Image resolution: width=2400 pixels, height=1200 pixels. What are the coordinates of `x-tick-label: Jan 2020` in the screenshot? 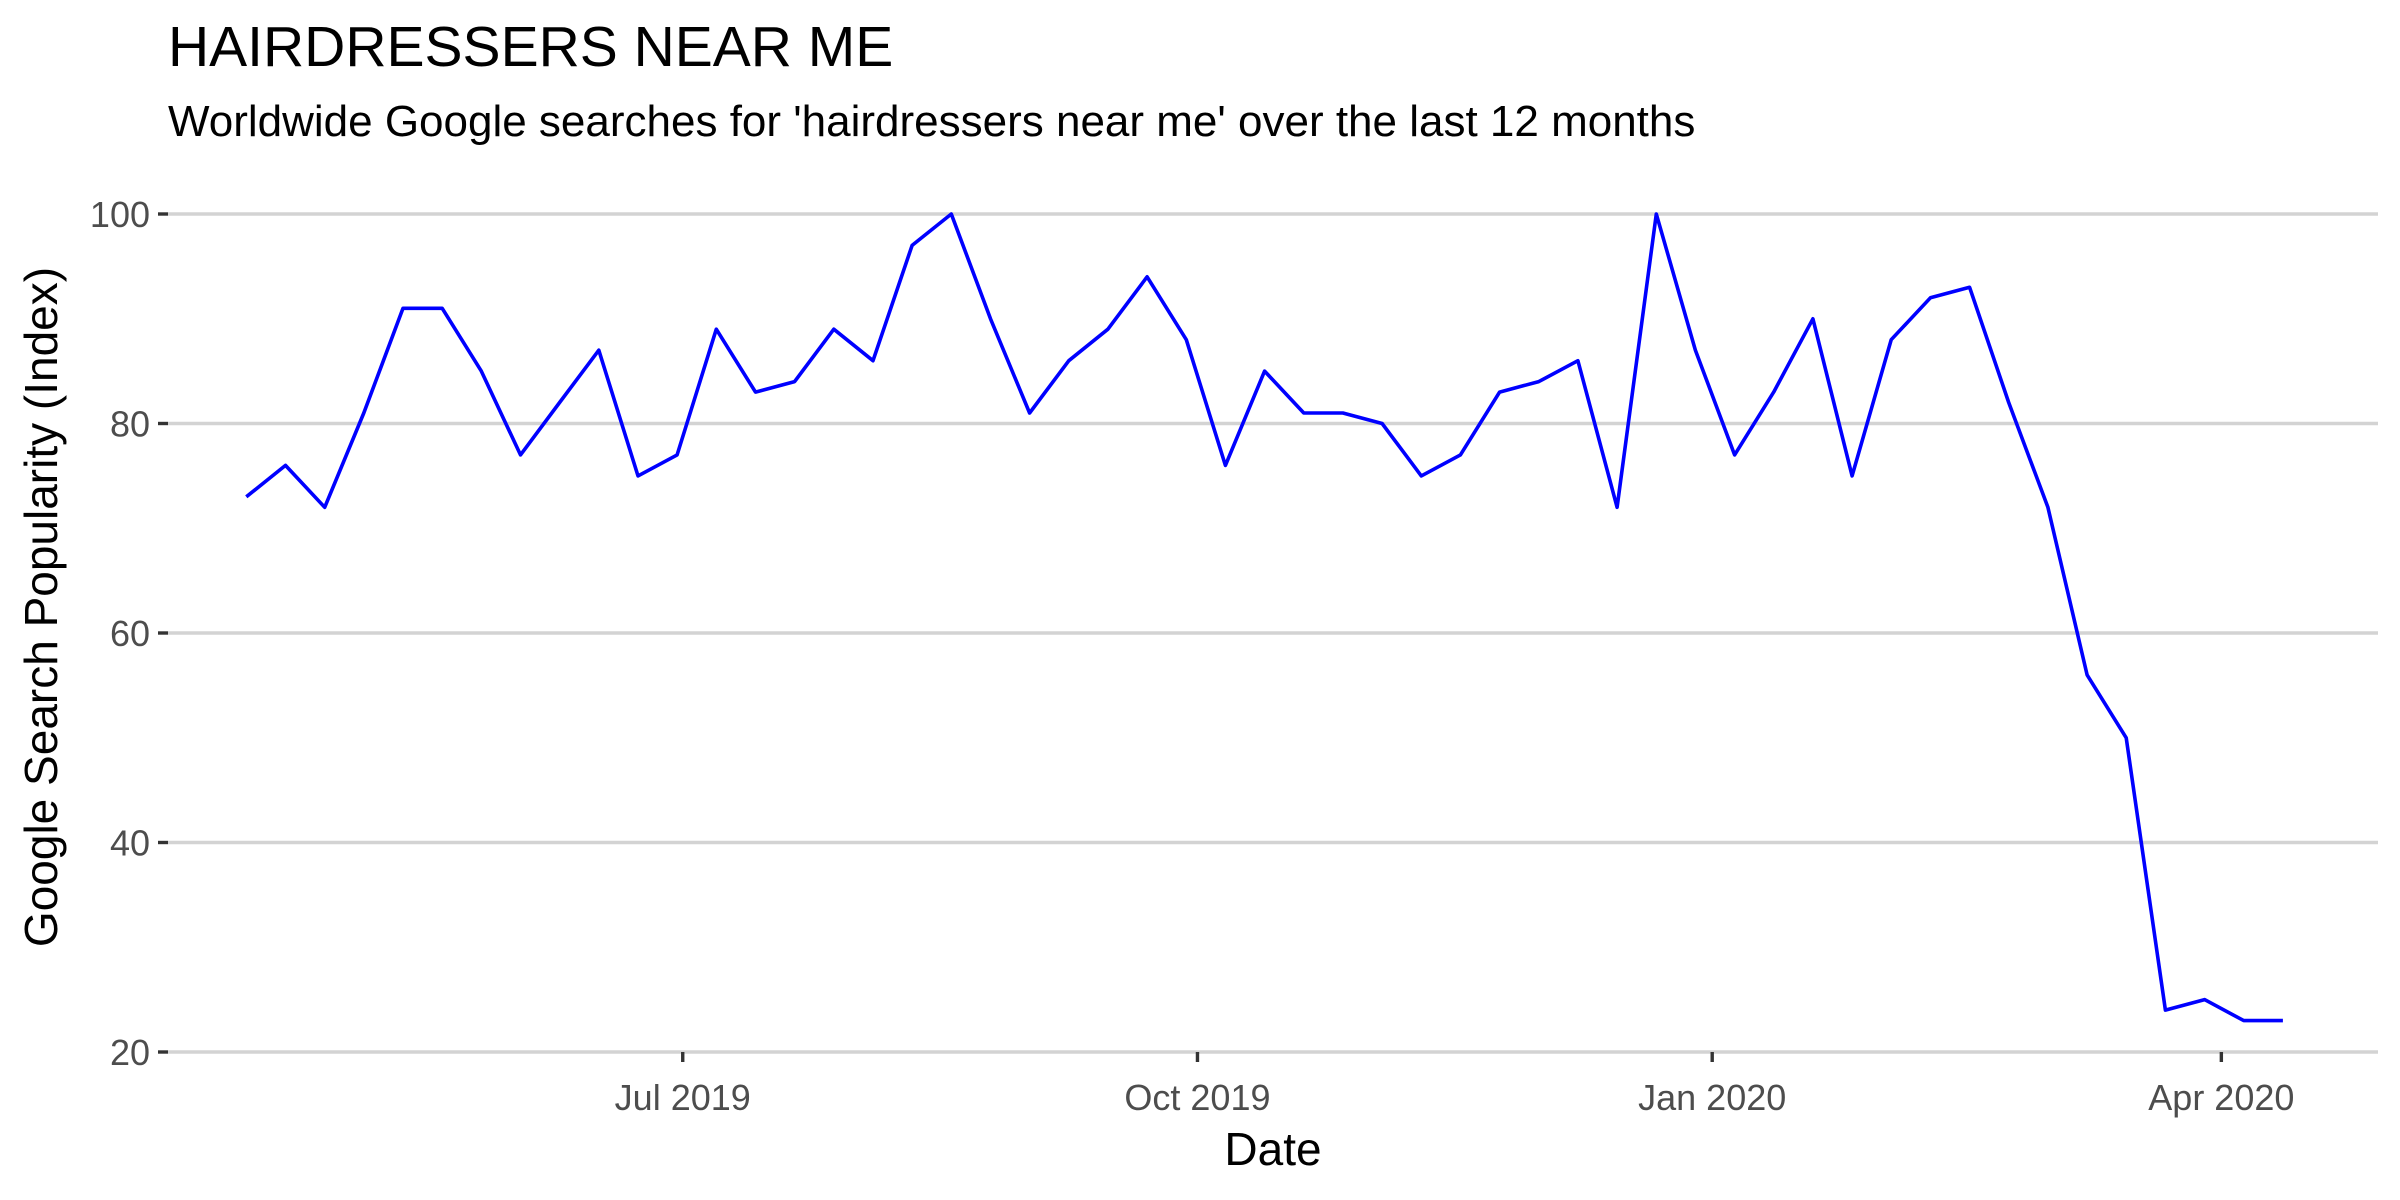 It's located at (1712, 1097).